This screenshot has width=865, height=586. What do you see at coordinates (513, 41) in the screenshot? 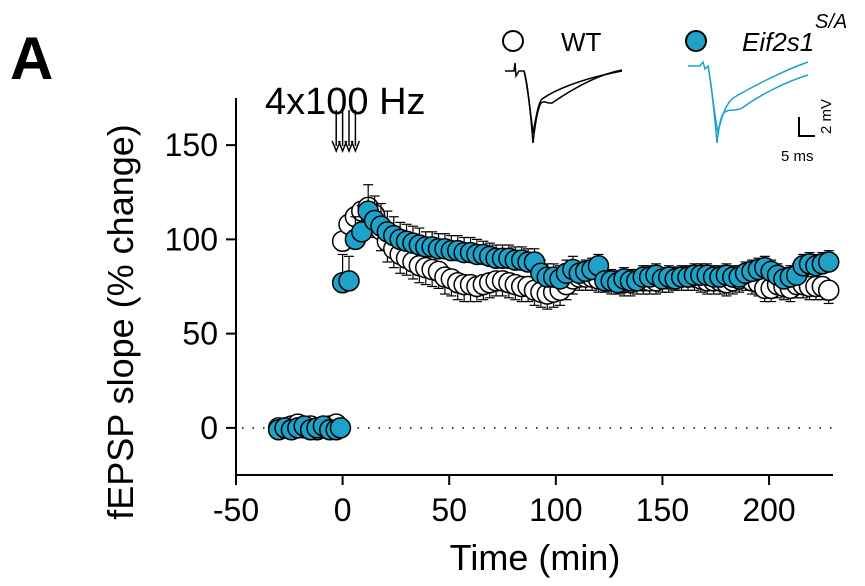
I see `legend-marker-wt` at bounding box center [513, 41].